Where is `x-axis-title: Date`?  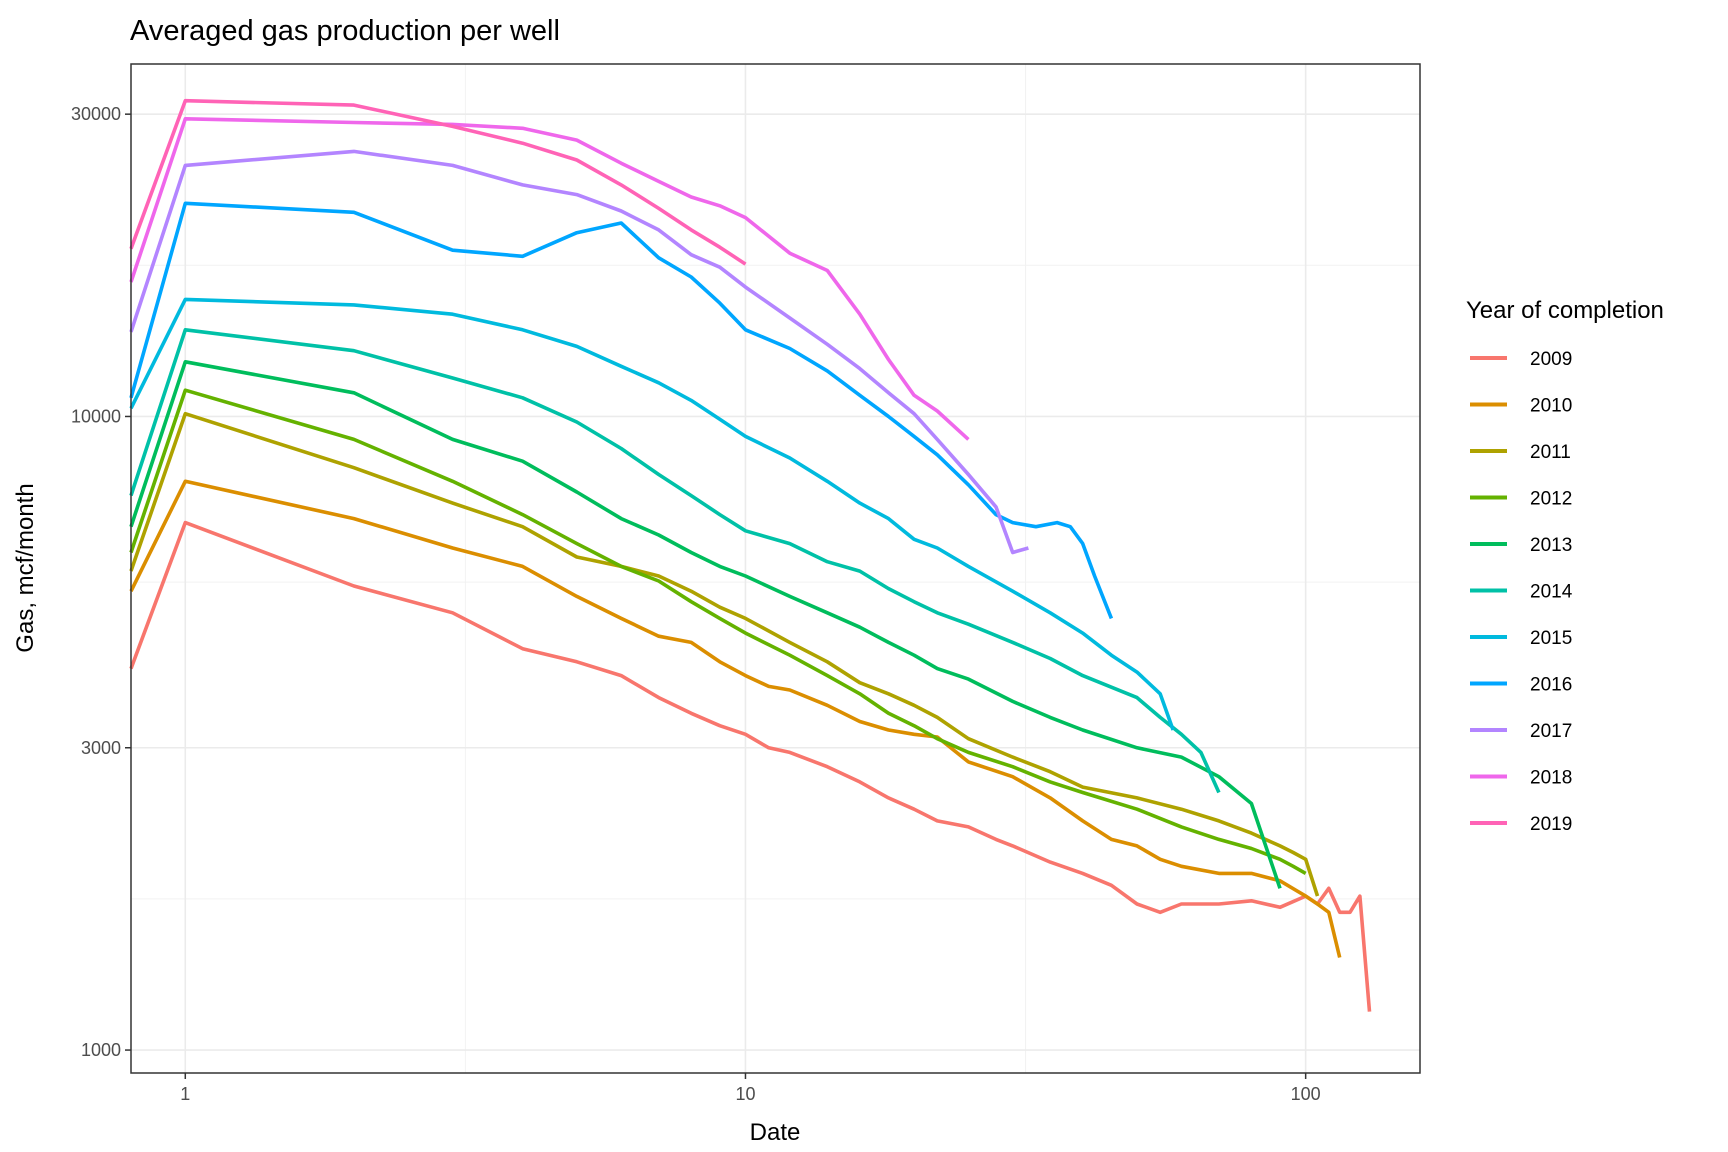 x-axis-title: Date is located at coordinates (775, 1132).